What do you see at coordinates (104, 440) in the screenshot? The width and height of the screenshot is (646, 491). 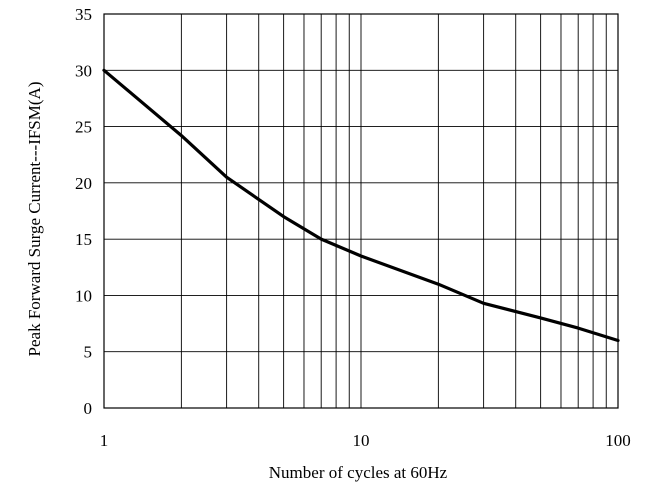 I see `x-tick-label: 1` at bounding box center [104, 440].